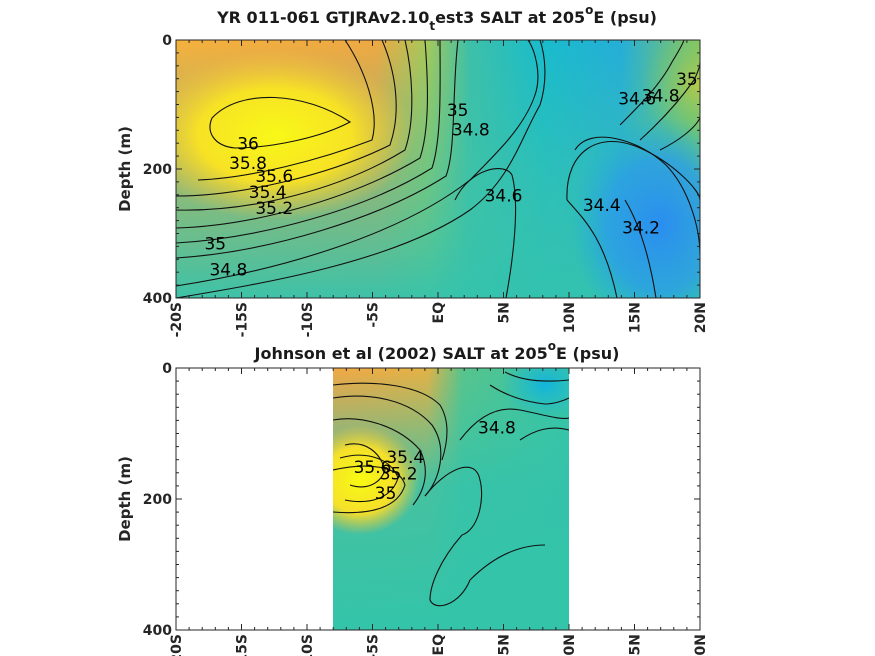 The width and height of the screenshot is (875, 656). What do you see at coordinates (435, 462) in the screenshot?
I see `contour-labels-bottom: 34.8 35.435.235 35.6` at bounding box center [435, 462].